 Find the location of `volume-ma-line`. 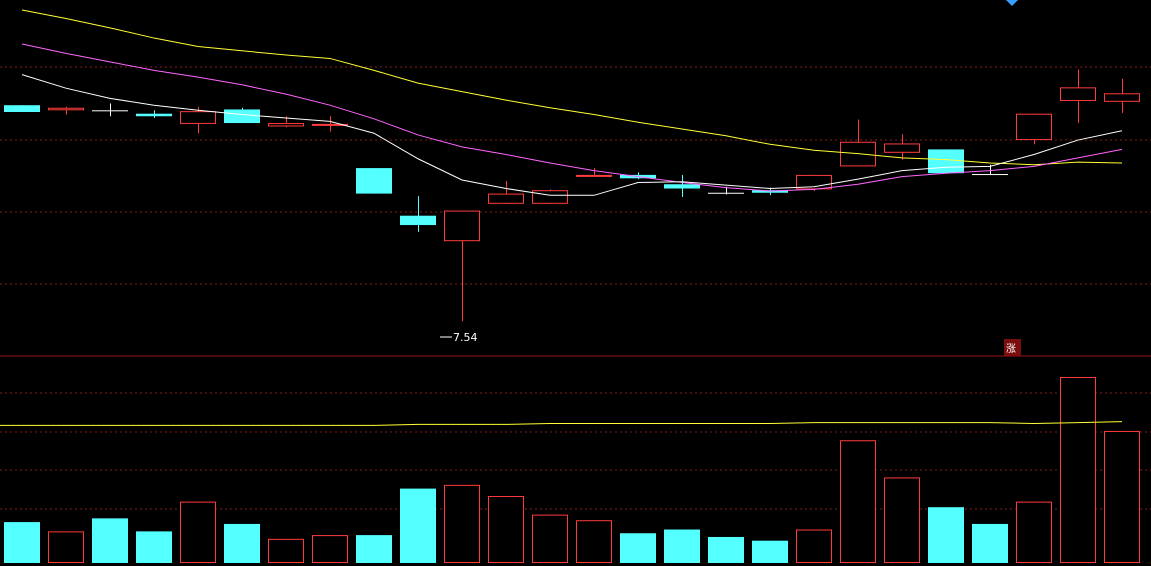

volume-ma-line is located at coordinates (561, 423).